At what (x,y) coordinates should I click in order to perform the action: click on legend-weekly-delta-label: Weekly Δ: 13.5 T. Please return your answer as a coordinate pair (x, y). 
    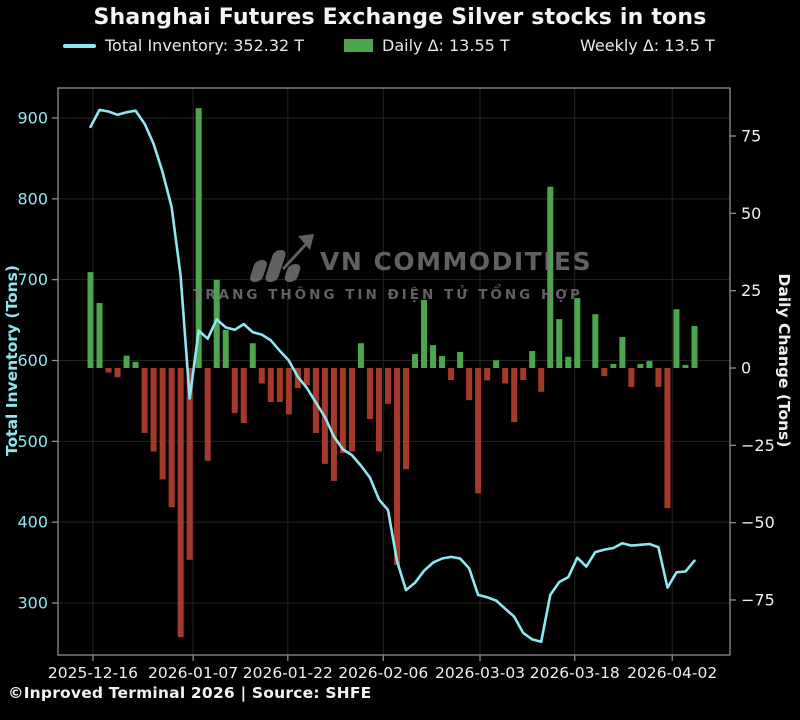
    Looking at the image, I should click on (647, 45).